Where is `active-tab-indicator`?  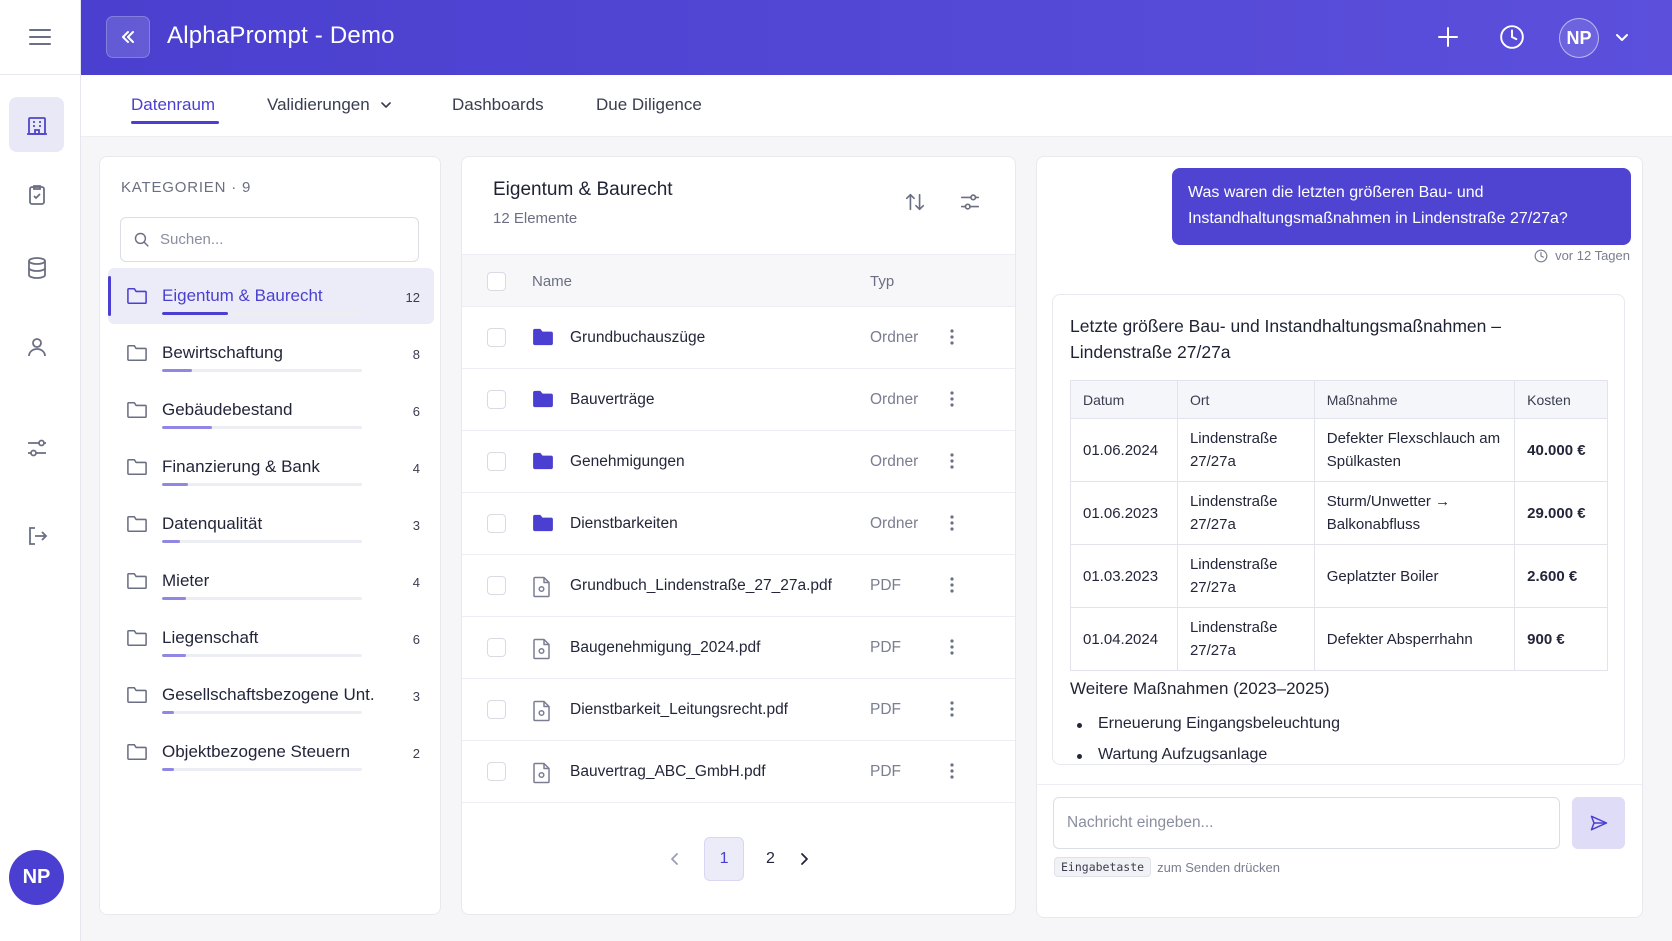
active-tab-indicator is located at coordinates (175, 122).